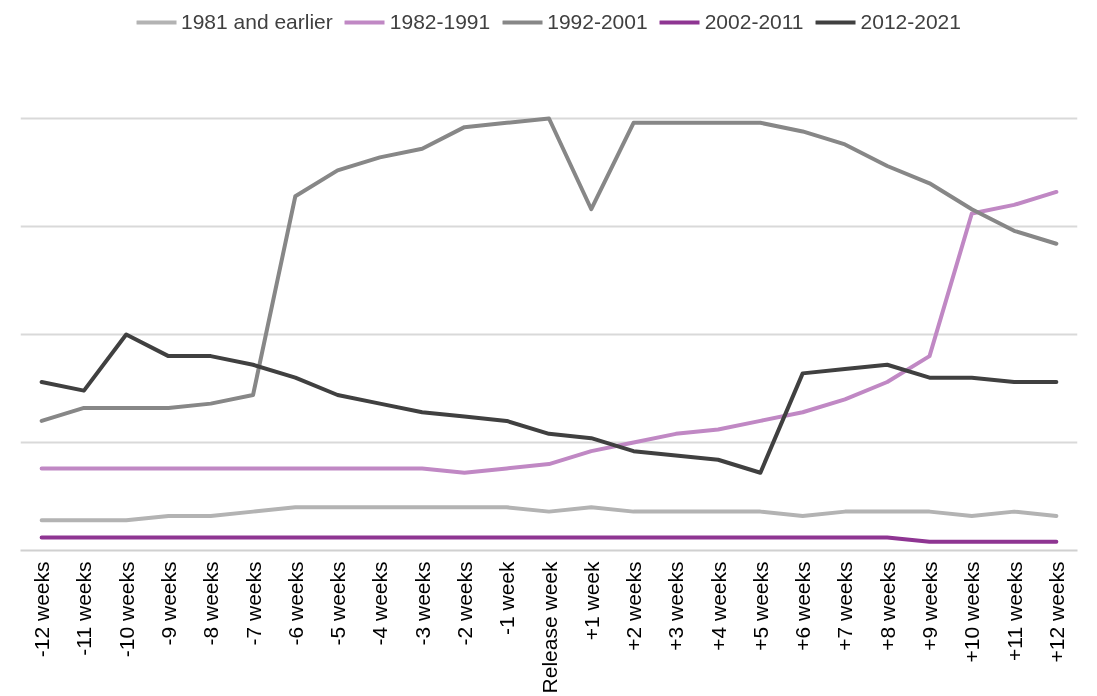 This screenshot has width=1097, height=696. I want to click on x-tick-label: -8 weeks, so click(211, 603).